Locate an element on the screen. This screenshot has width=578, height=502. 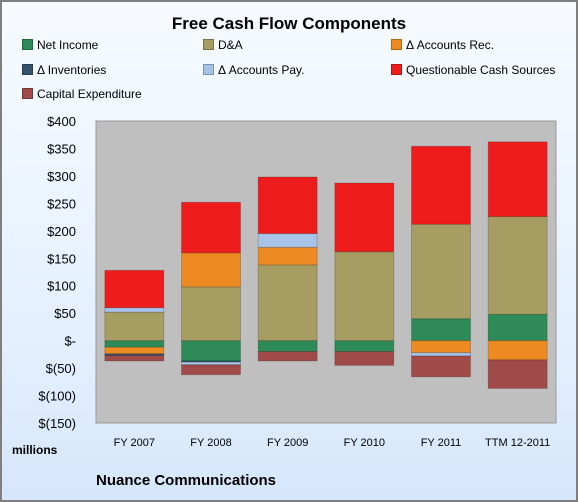
legend-item-accounts-pay: Δ Accounts Pay. is located at coordinates (254, 70).